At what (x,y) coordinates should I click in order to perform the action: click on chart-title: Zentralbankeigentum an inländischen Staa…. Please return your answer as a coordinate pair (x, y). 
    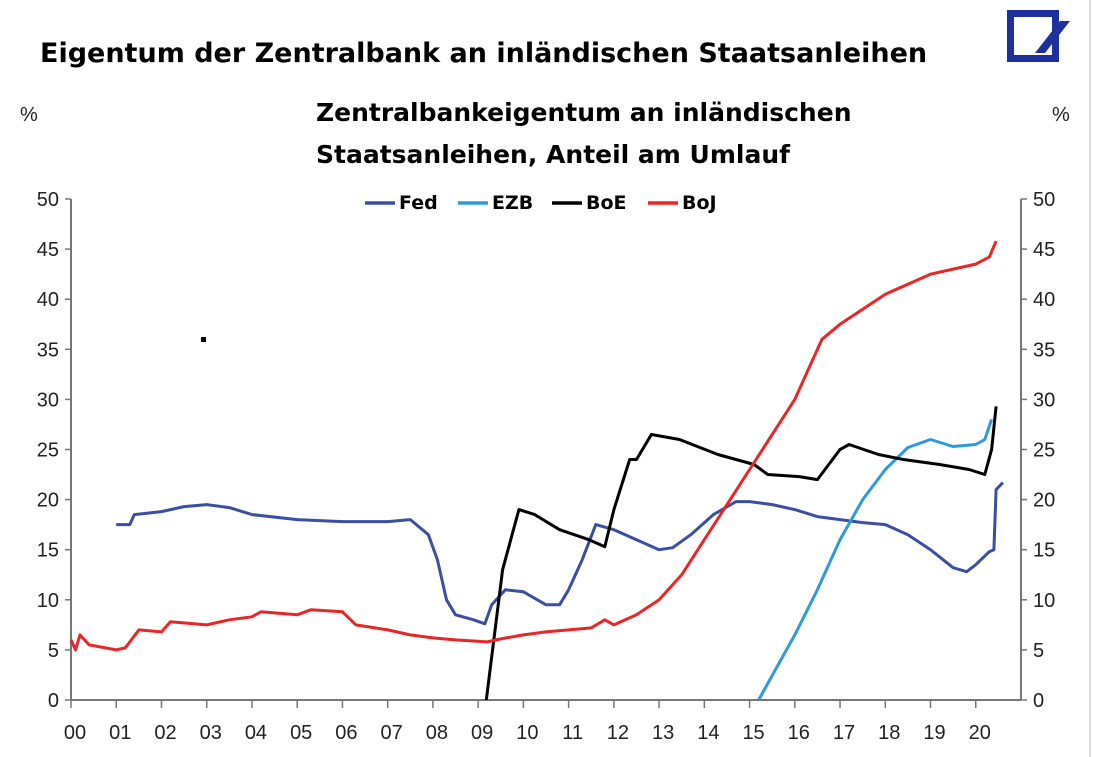
    Looking at the image, I should click on (584, 134).